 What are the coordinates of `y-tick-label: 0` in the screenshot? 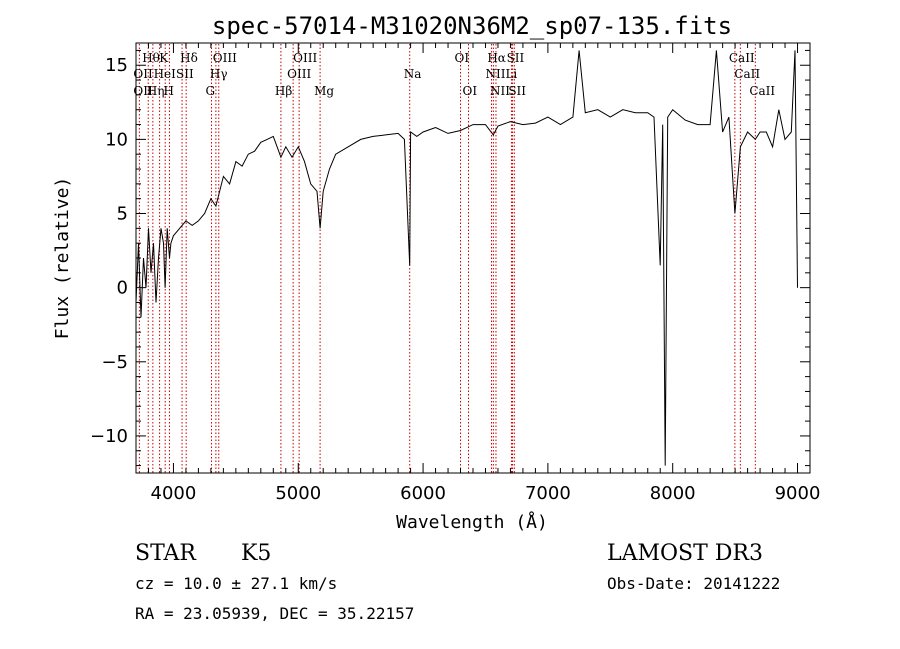 It's located at (122, 288).